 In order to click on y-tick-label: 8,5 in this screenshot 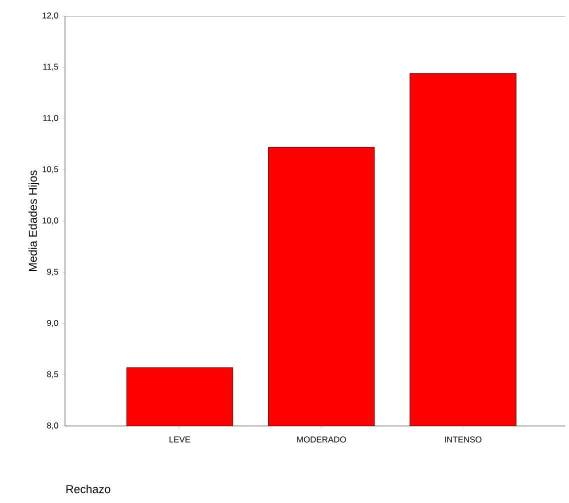, I will do `click(52, 374)`.